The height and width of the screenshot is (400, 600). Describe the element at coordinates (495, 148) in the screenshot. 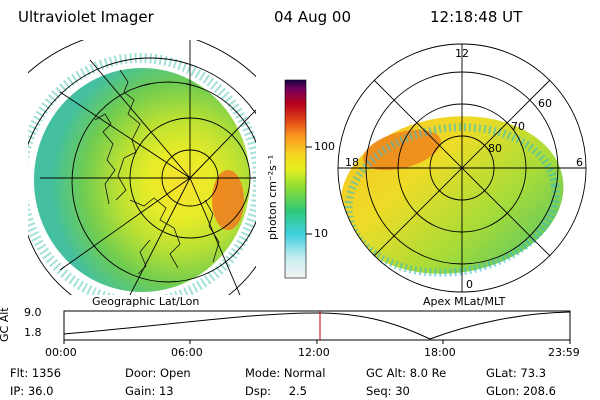

I see `mlat-label-80: 80` at that location.